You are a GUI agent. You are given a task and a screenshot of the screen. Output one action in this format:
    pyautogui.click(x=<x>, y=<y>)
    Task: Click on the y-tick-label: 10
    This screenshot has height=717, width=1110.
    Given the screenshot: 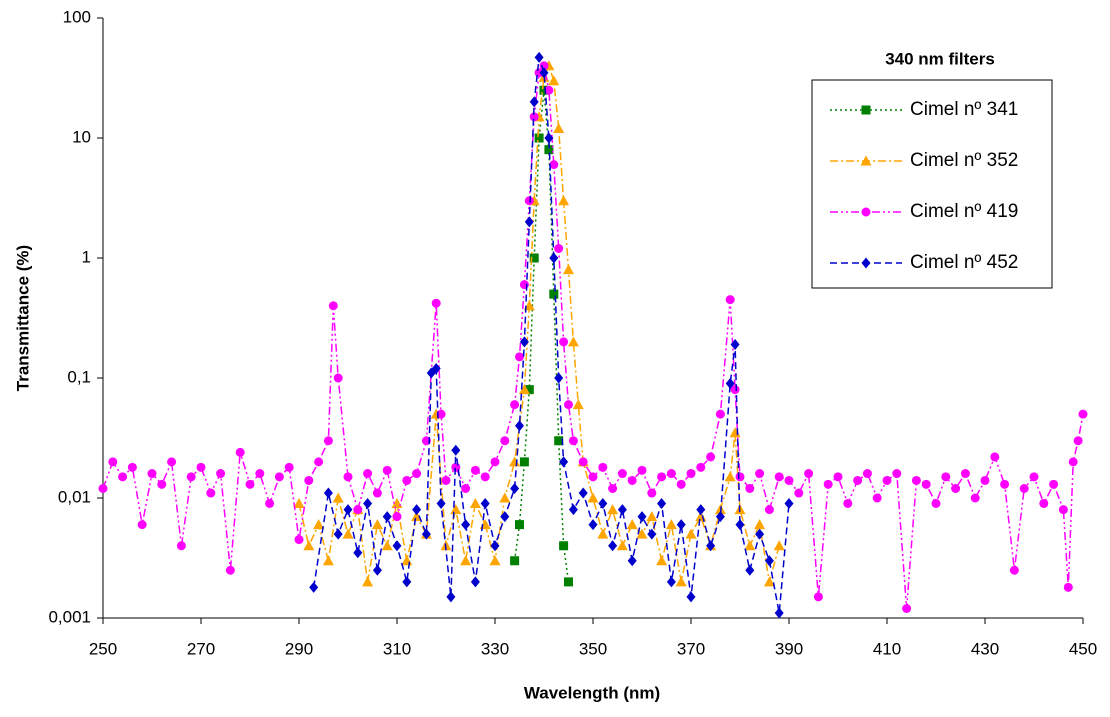 What is the action you would take?
    pyautogui.click(x=81, y=136)
    